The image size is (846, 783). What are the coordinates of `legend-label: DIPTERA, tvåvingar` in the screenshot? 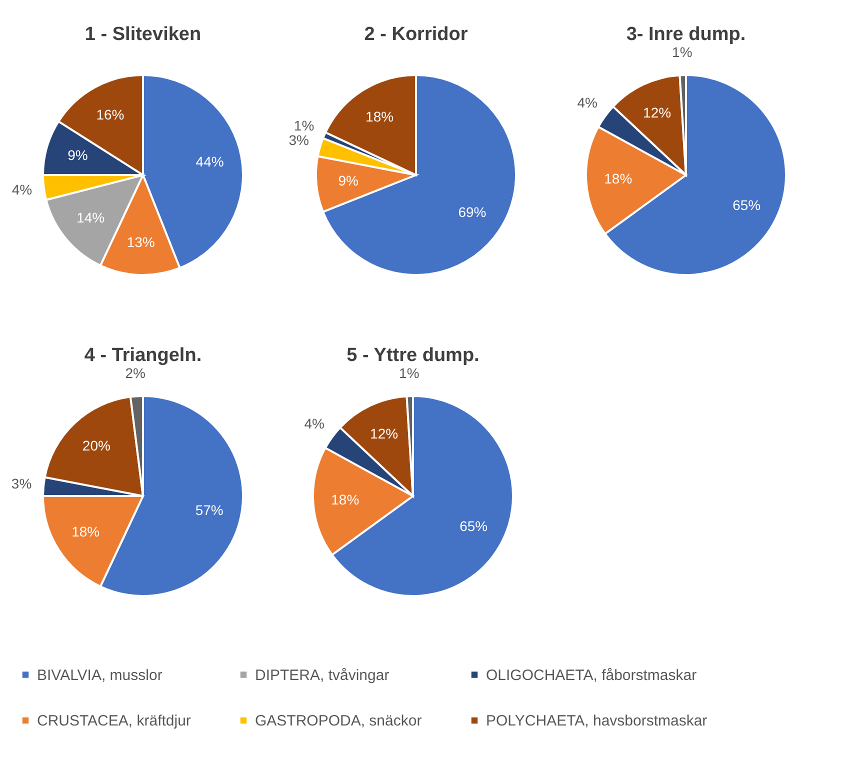 It's located at (322, 675).